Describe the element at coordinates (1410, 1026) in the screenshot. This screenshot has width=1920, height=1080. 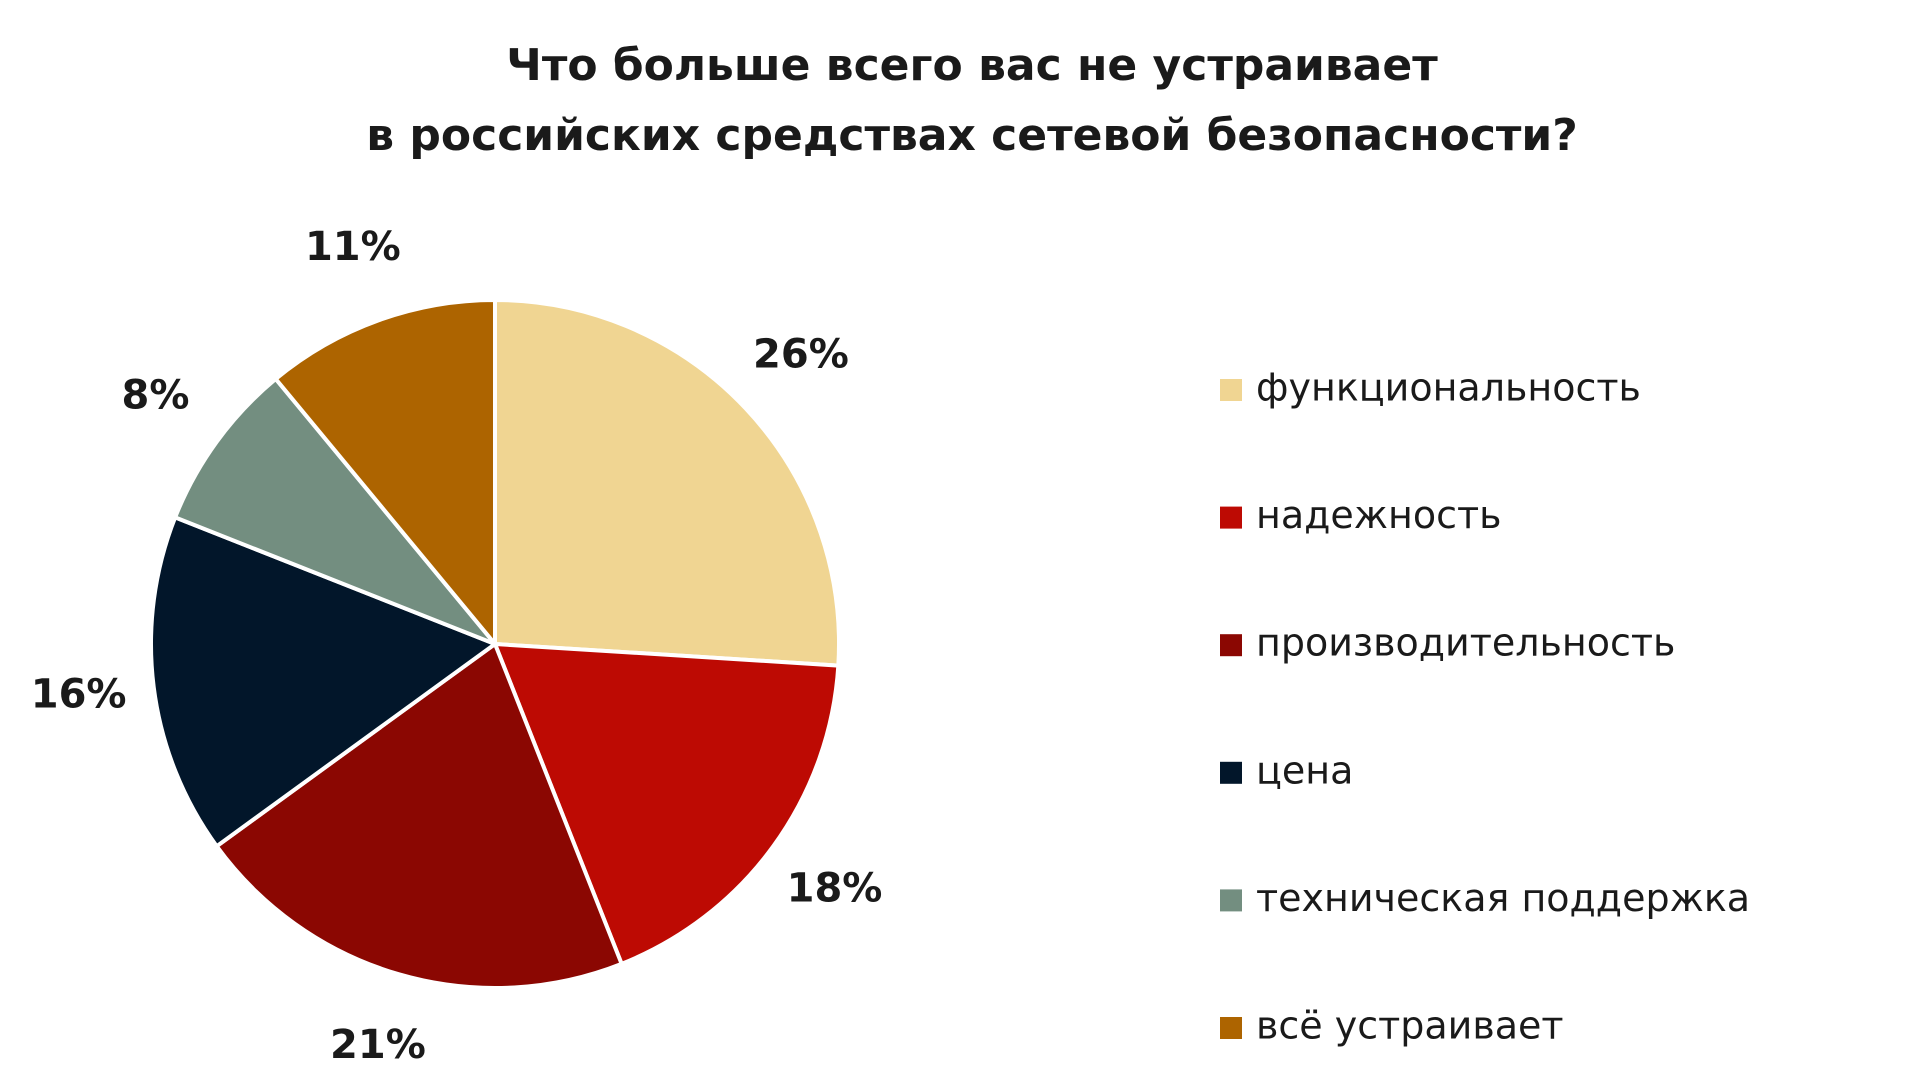
I see `legend-label: всё устраивает` at that location.